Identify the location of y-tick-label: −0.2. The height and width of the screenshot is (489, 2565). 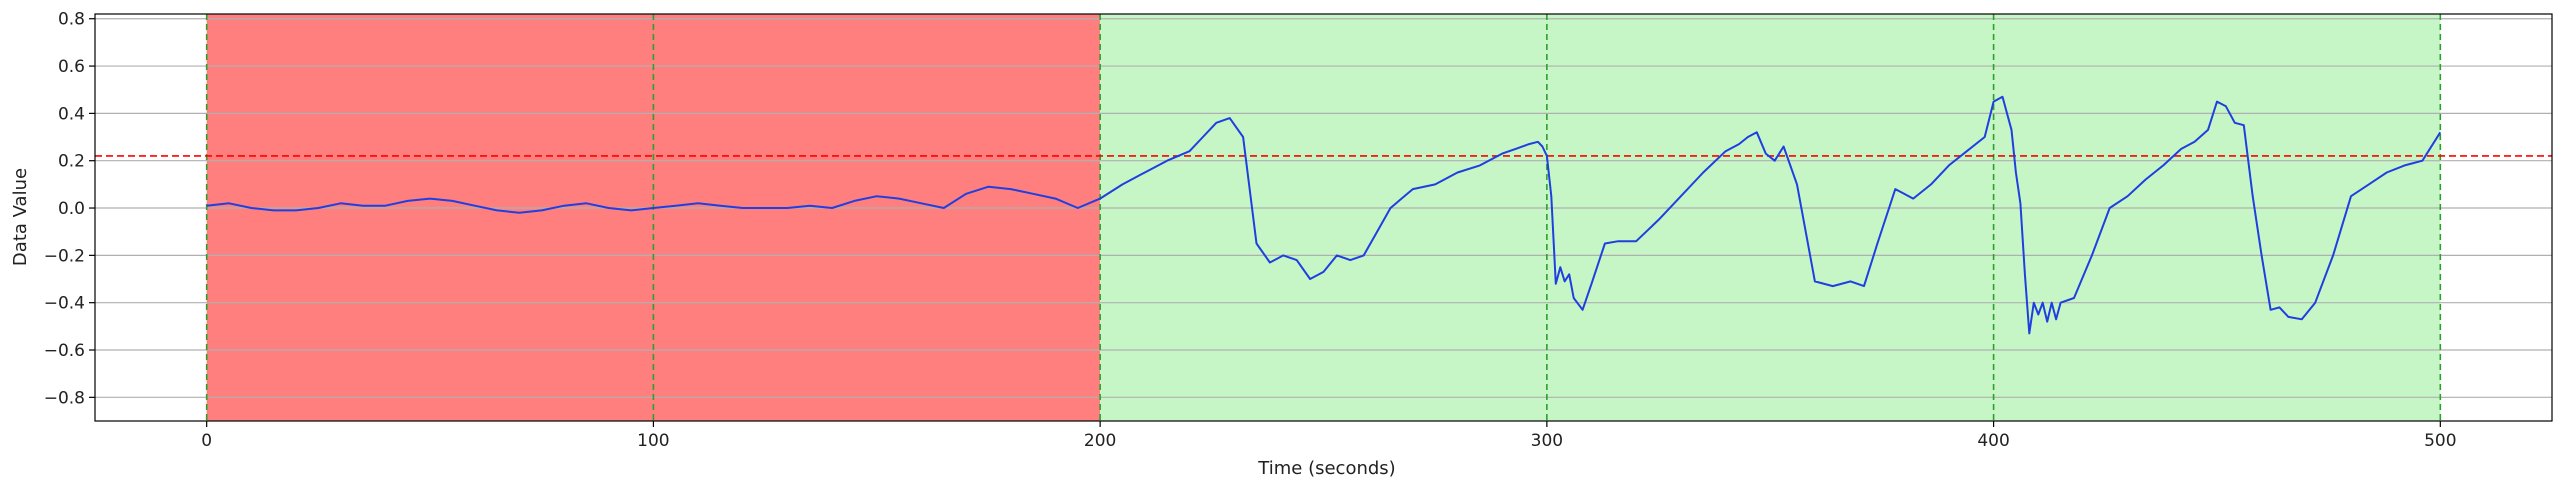
(64, 256).